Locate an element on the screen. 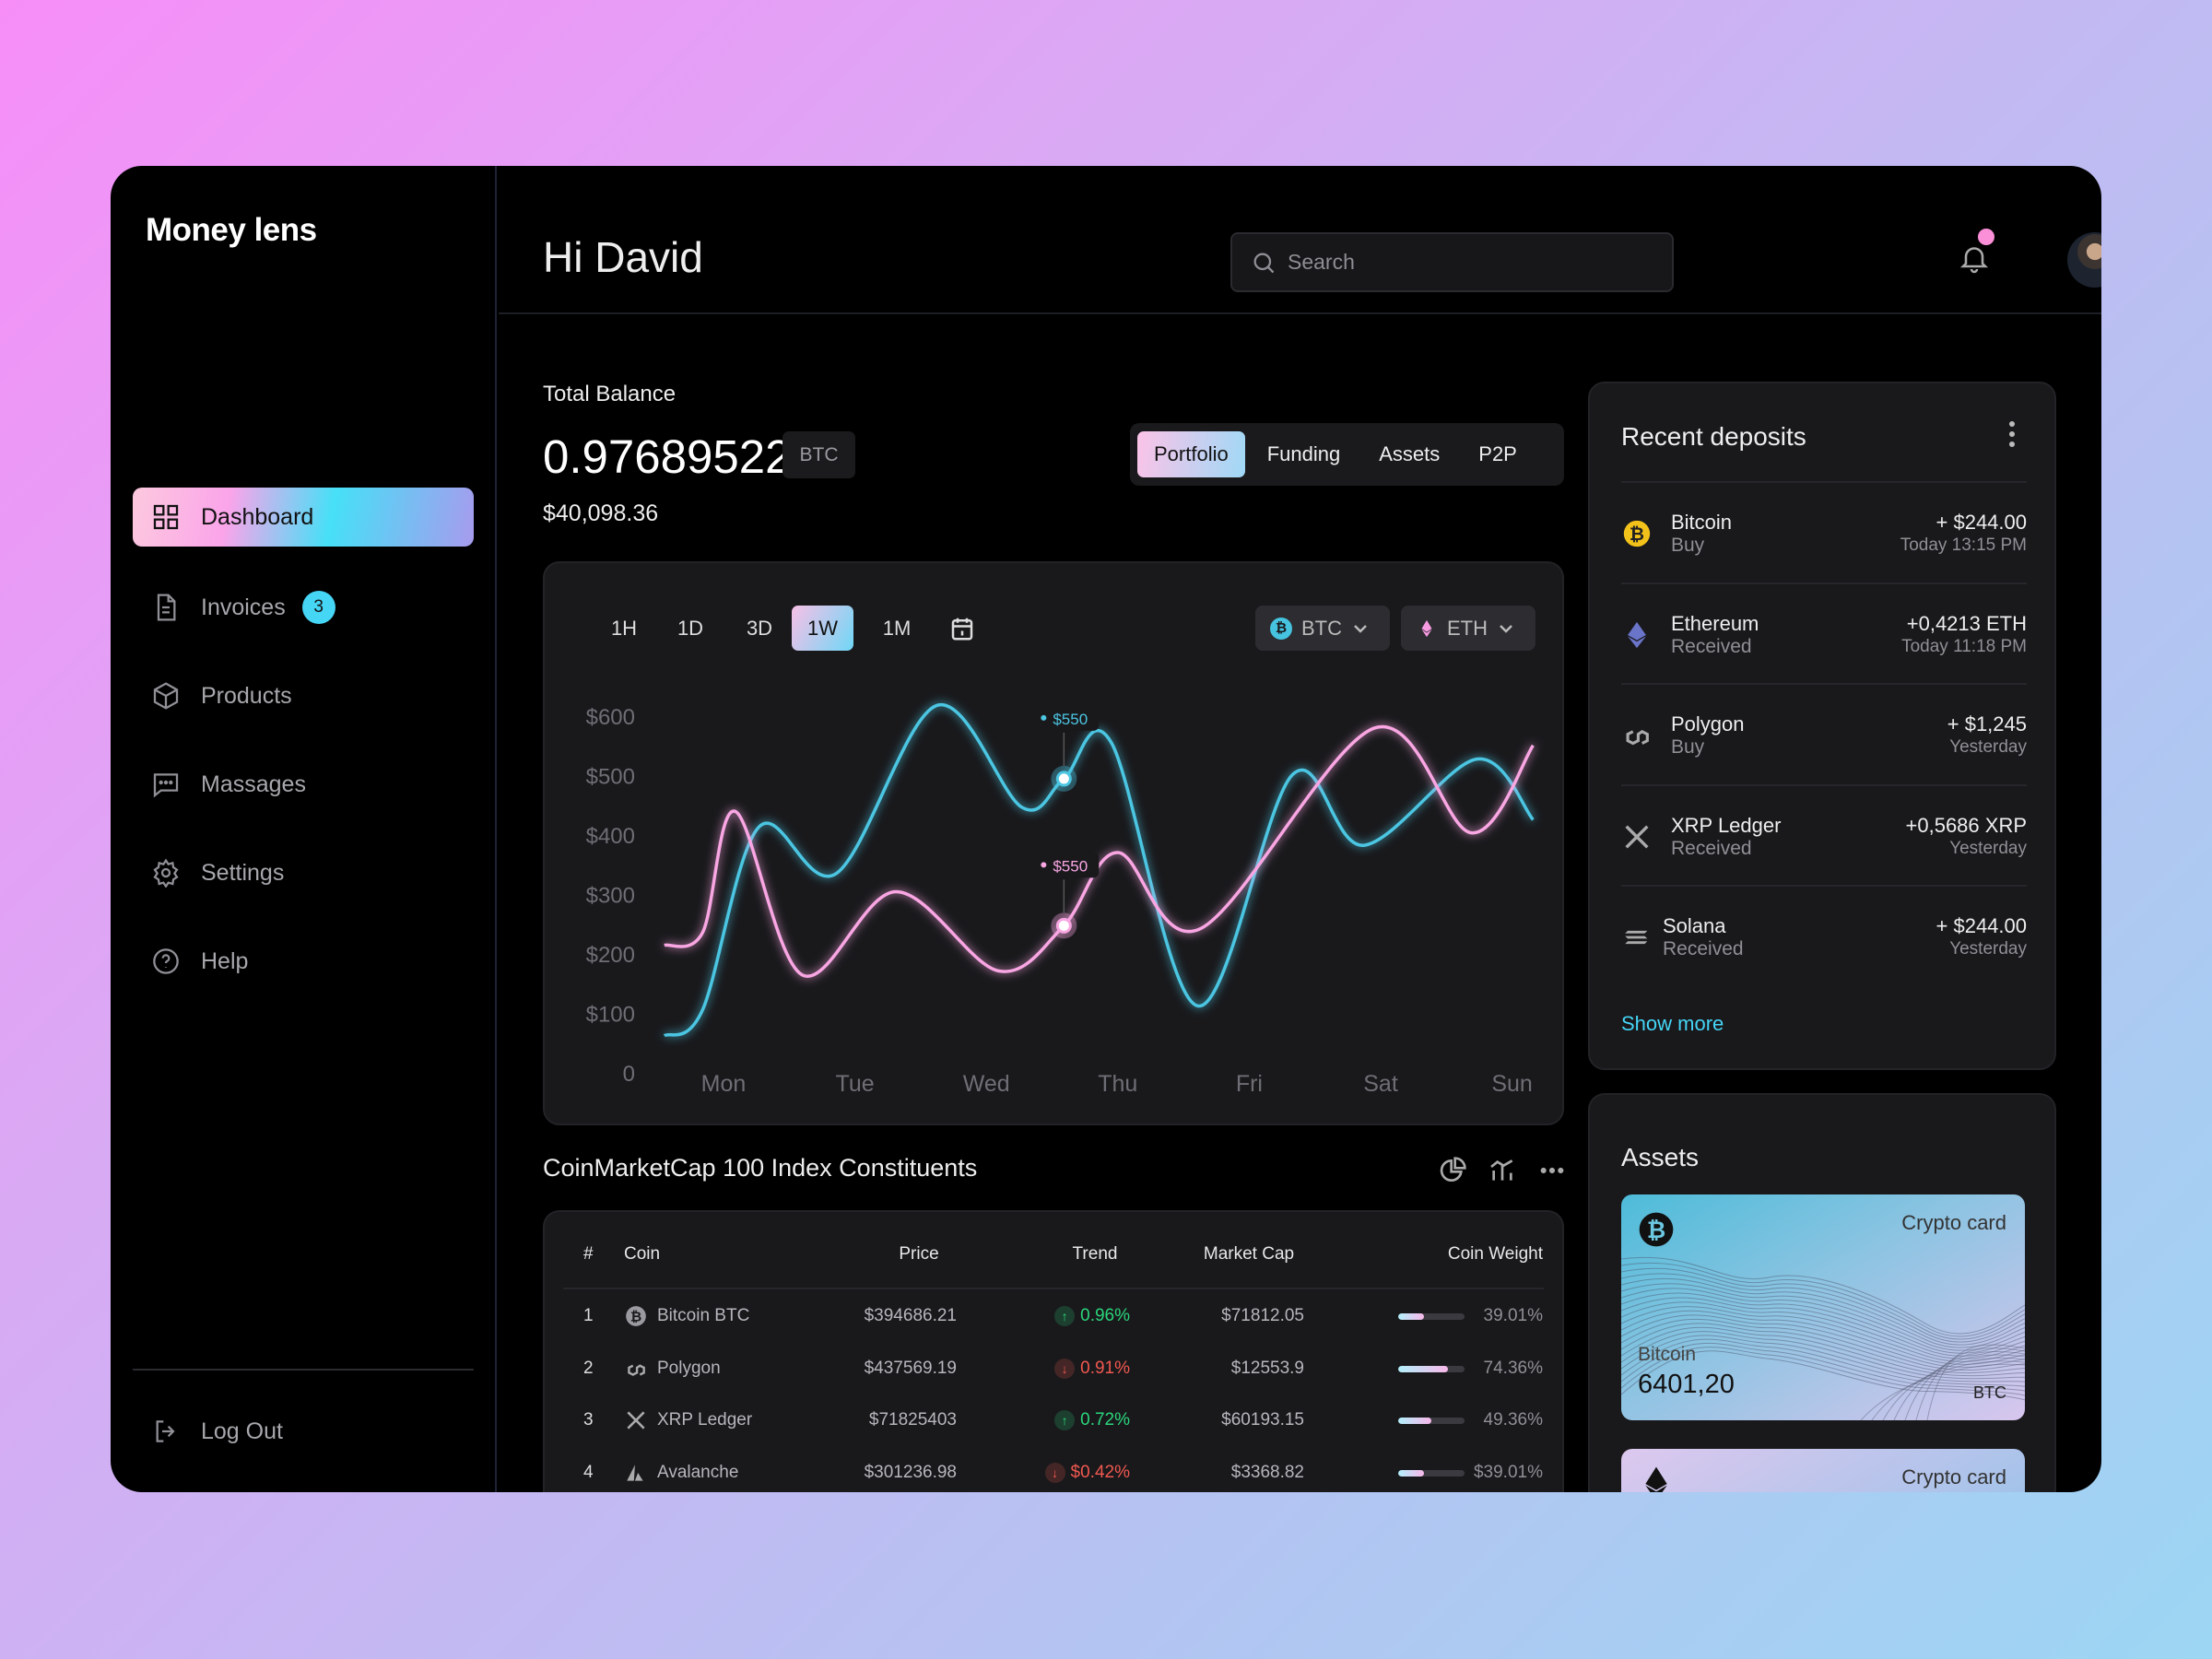 Image resolution: width=2212 pixels, height=1659 pixels. tab-p2p: P2P is located at coordinates (1497, 453).